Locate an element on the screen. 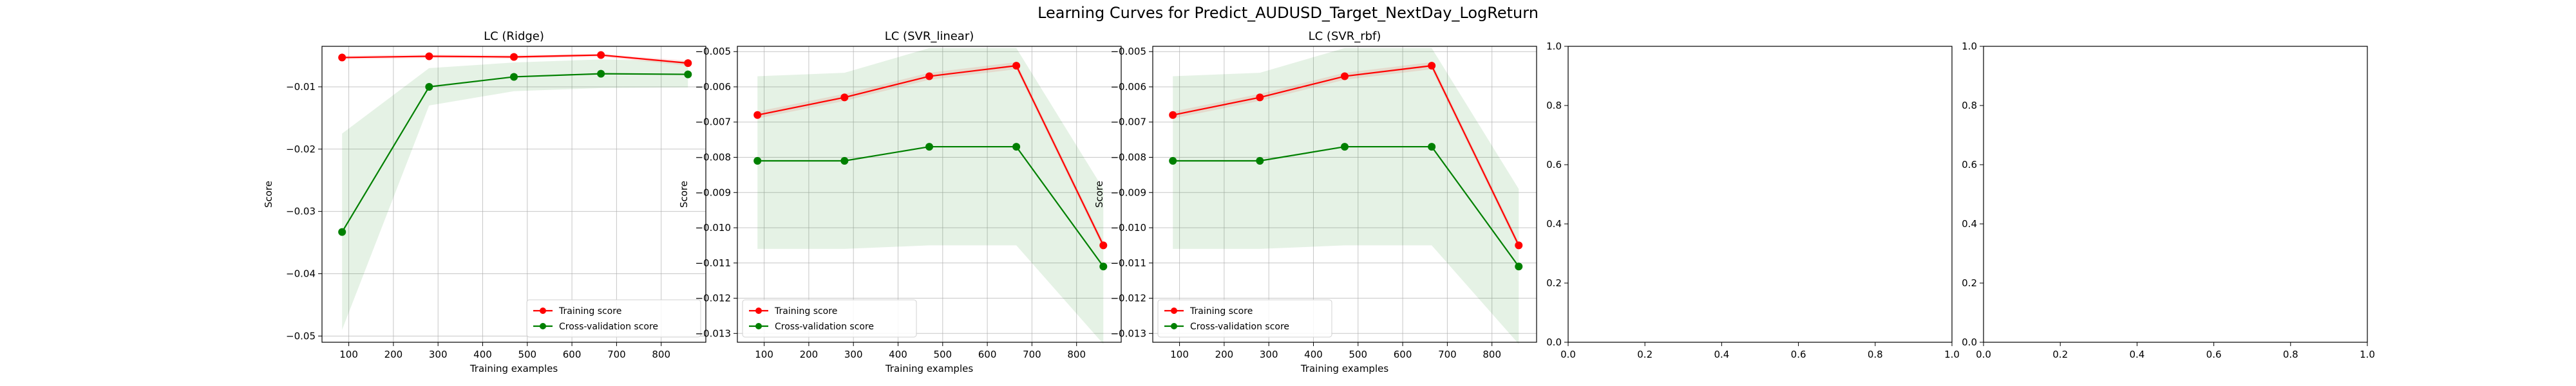 Image resolution: width=2576 pixels, height=386 pixels. y-tick-label: −0.02 is located at coordinates (301, 149).